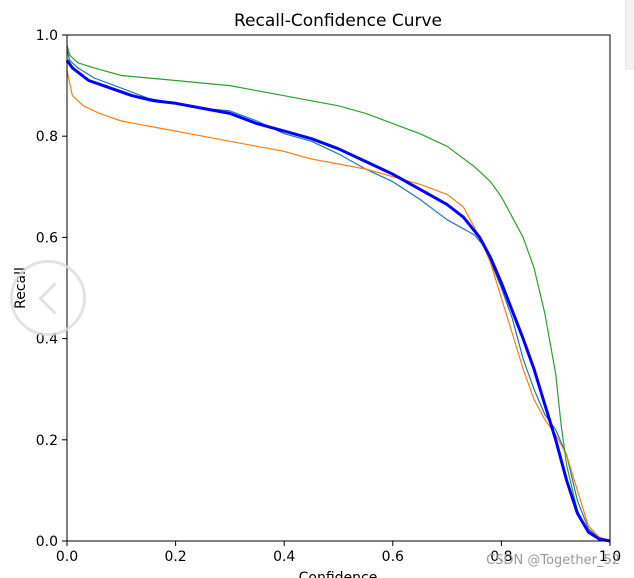 This screenshot has width=634, height=578. What do you see at coordinates (393, 557) in the screenshot?
I see `x-tick-label: 0.6` at bounding box center [393, 557].